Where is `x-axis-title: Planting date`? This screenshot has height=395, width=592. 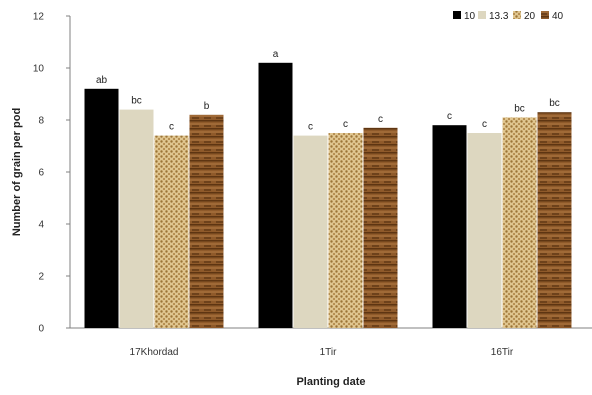
x-axis-title: Planting date is located at coordinates (330, 382).